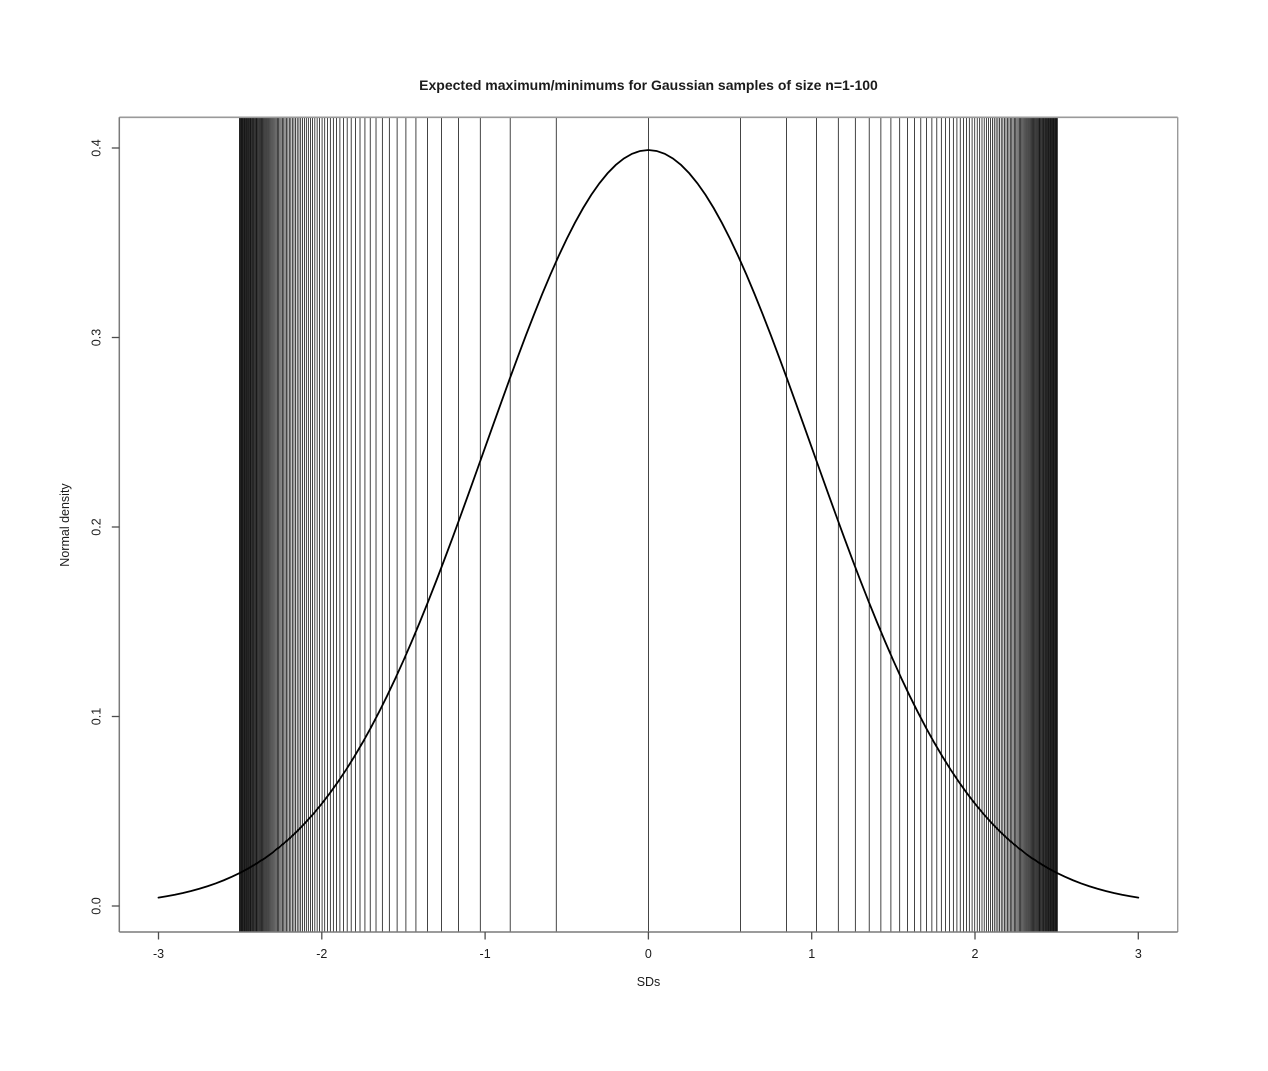 Image resolution: width=1268 pixels, height=1071 pixels. Describe the element at coordinates (97, 337) in the screenshot. I see `y-tick-label: 0.3` at that location.